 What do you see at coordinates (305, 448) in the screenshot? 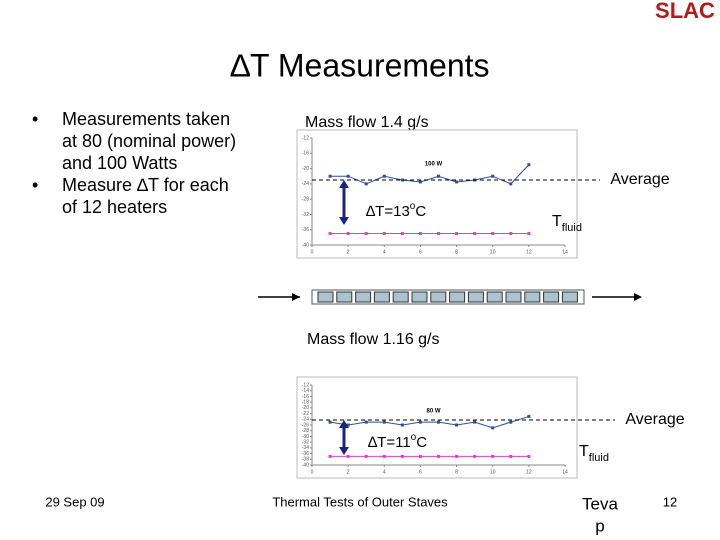
I see `y-tick-label: -34` at bounding box center [305, 448].